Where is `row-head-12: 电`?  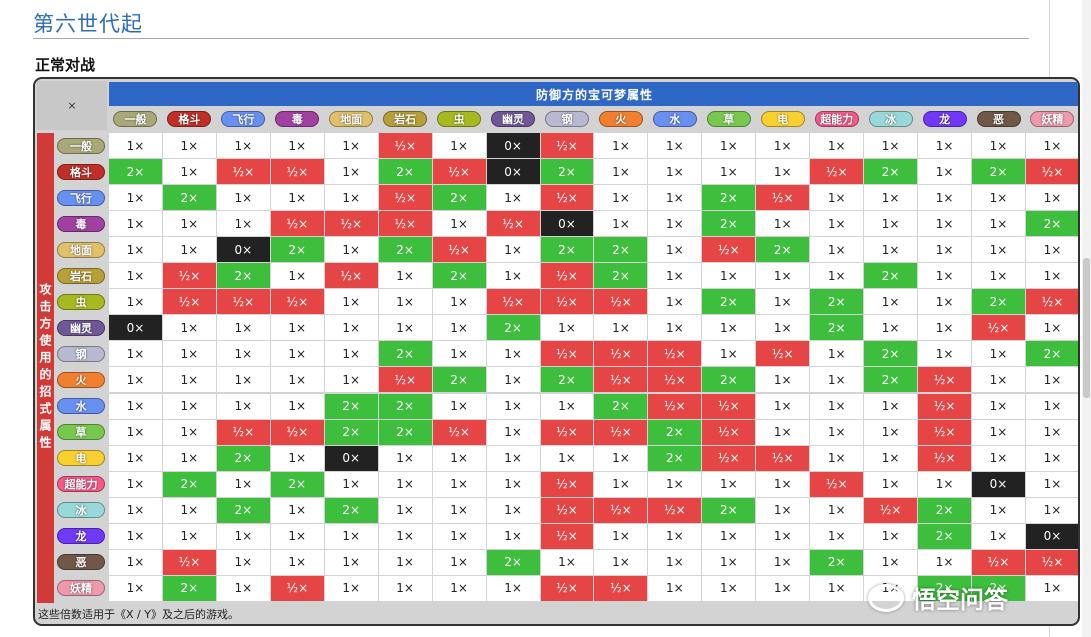
row-head-12: 电 is located at coordinates (81, 458).